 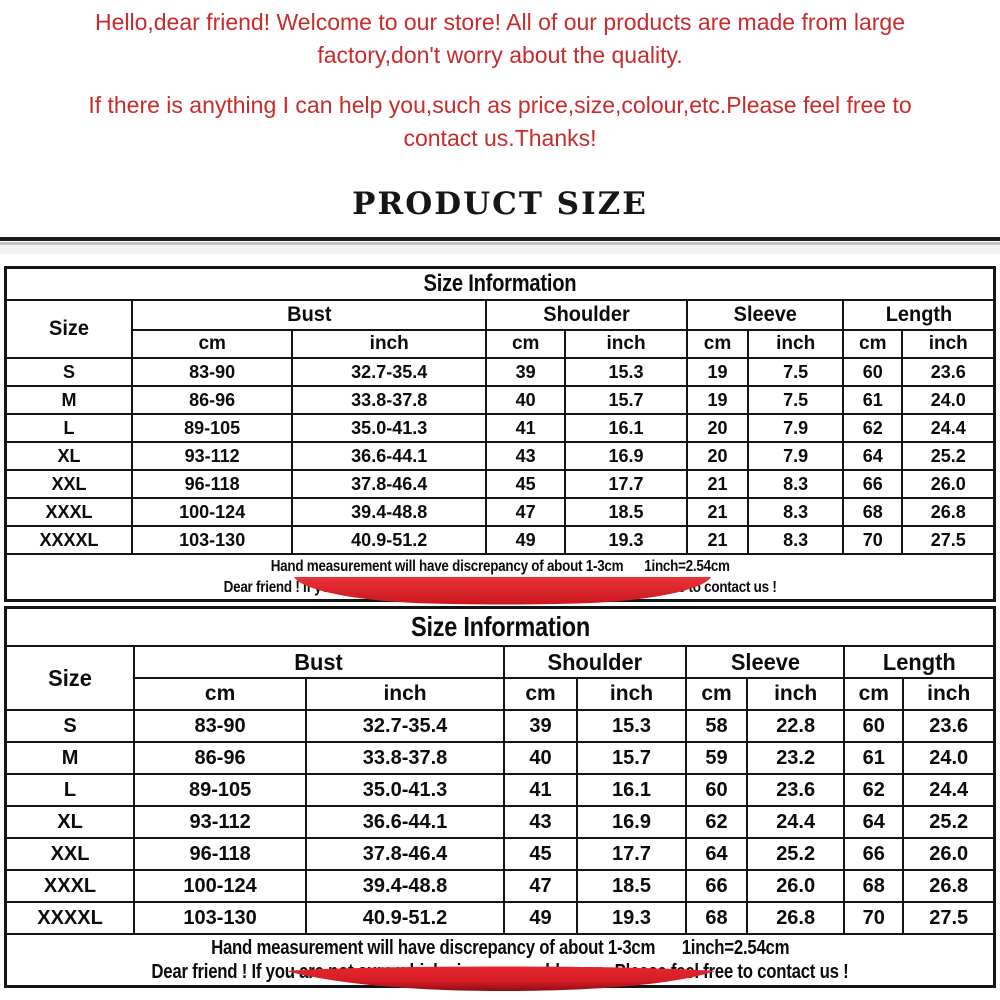 I want to click on value-cell: 15.3, so click(x=626, y=372).